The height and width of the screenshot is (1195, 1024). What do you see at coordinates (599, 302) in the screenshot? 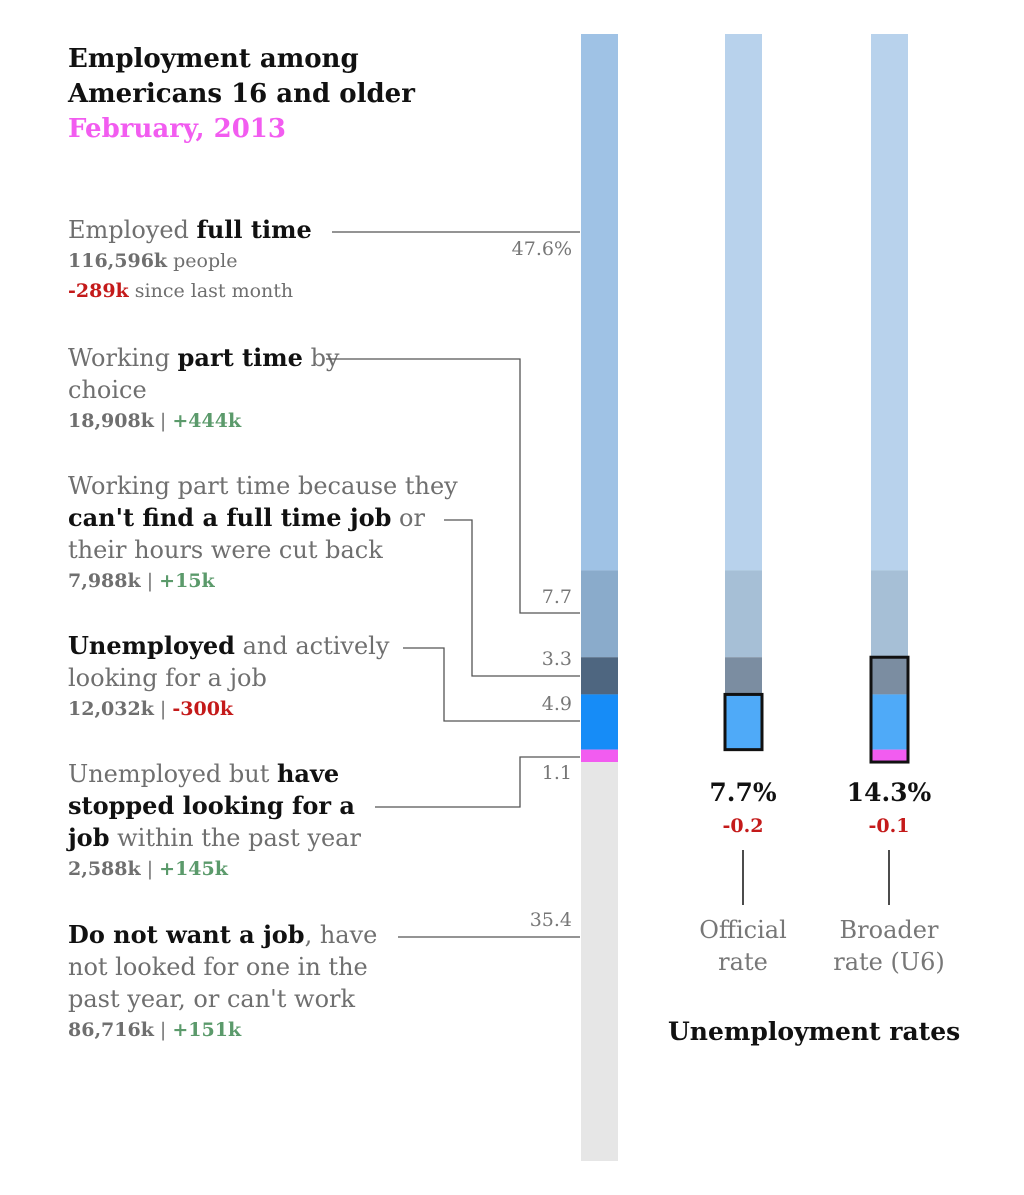
I see `bar-segment-full-time` at bounding box center [599, 302].